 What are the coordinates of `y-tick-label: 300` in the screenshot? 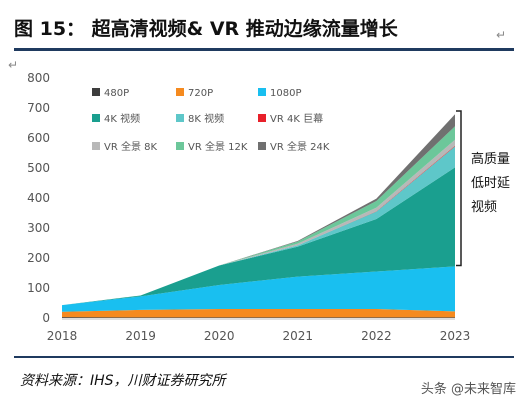 It's located at (38, 228).